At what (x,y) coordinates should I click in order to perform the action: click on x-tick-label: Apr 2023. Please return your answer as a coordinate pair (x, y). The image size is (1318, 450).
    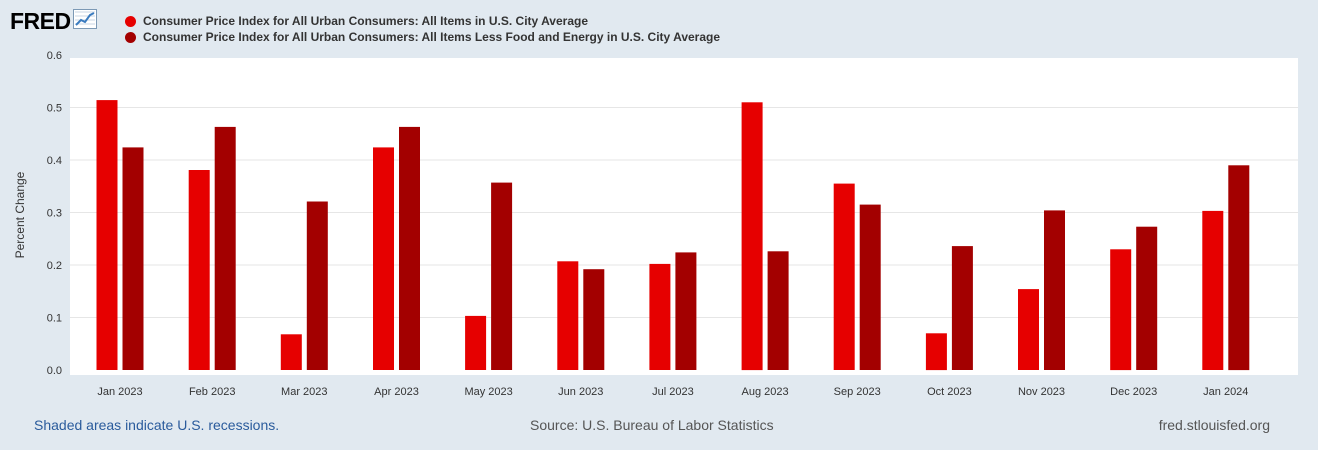
    Looking at the image, I should click on (396, 392).